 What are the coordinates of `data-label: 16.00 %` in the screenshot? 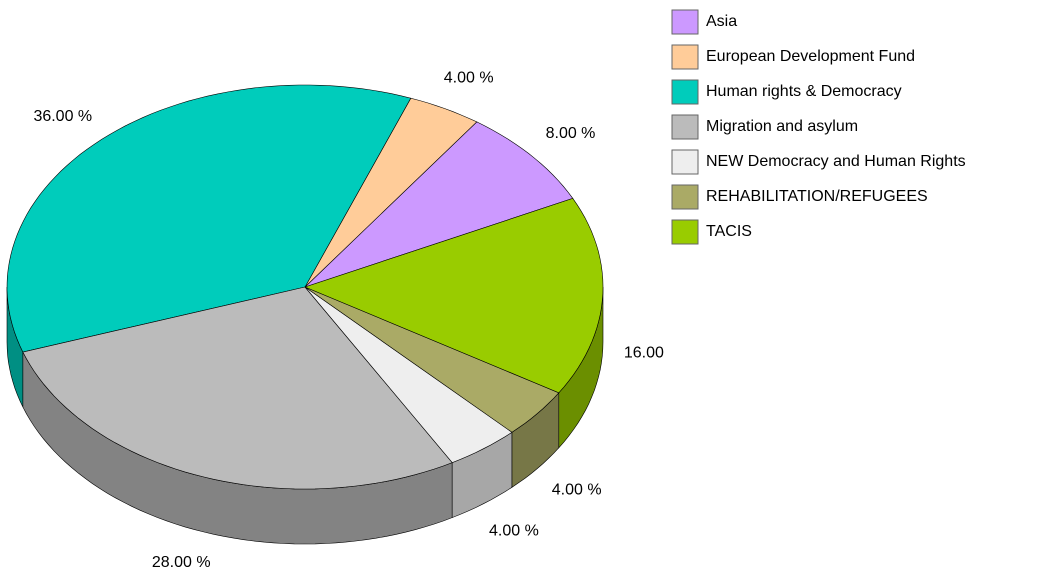 It's located at (653, 353).